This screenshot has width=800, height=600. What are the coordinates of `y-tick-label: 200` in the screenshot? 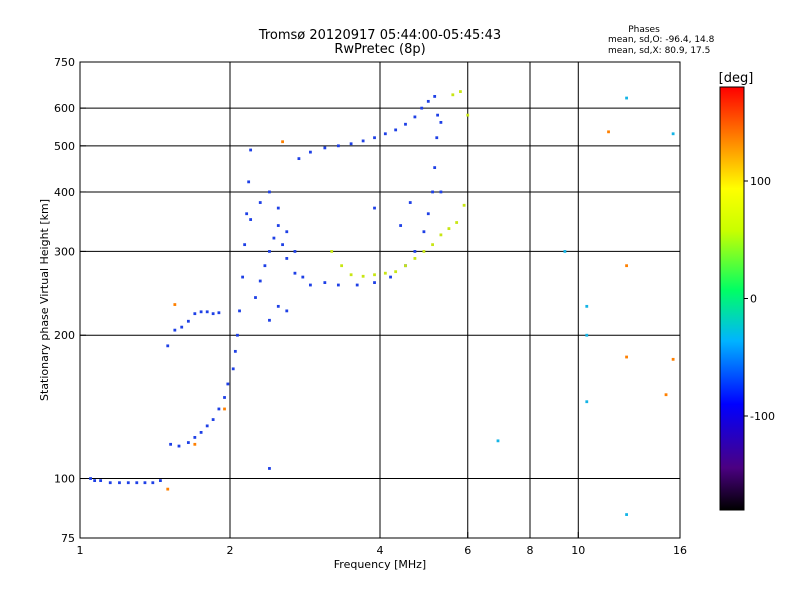 It's located at (64, 335).